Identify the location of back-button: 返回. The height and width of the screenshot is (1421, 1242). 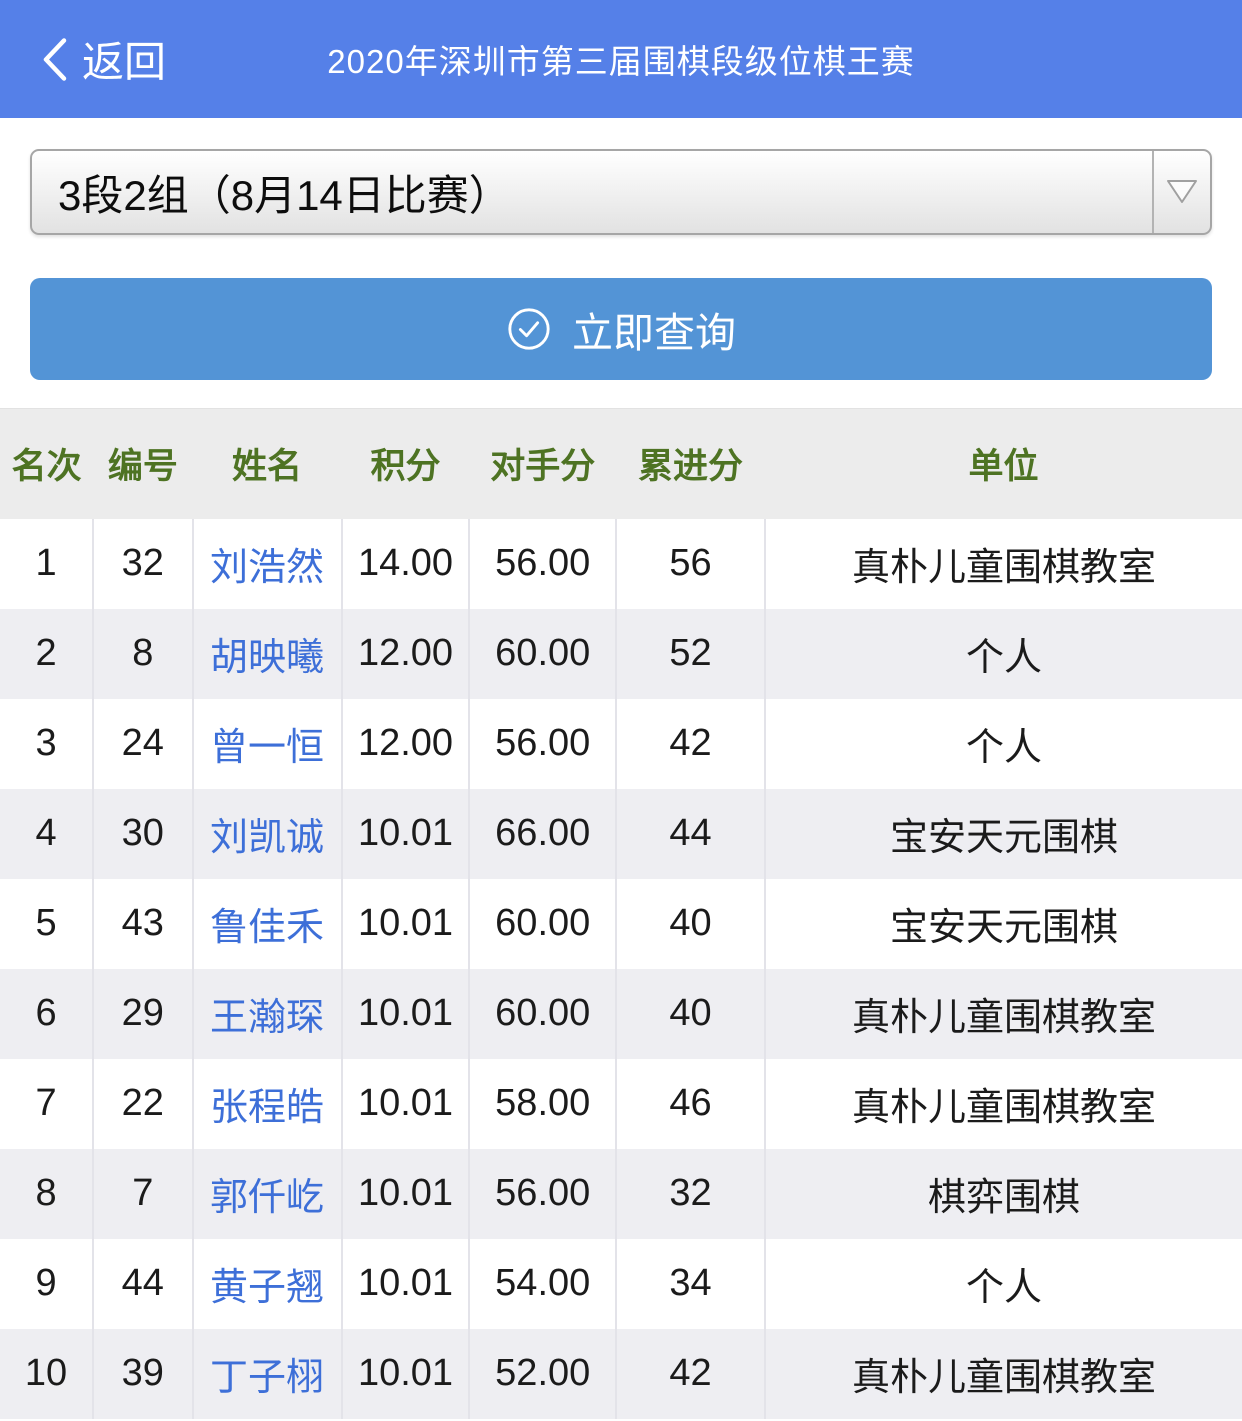
(104, 59).